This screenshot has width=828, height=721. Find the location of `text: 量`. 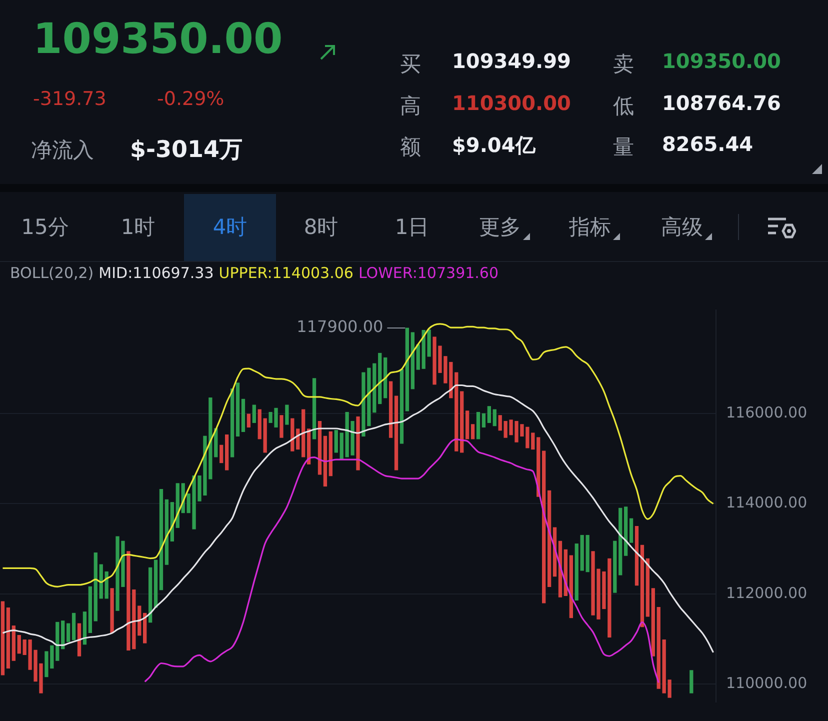

text: 量 is located at coordinates (623, 147).